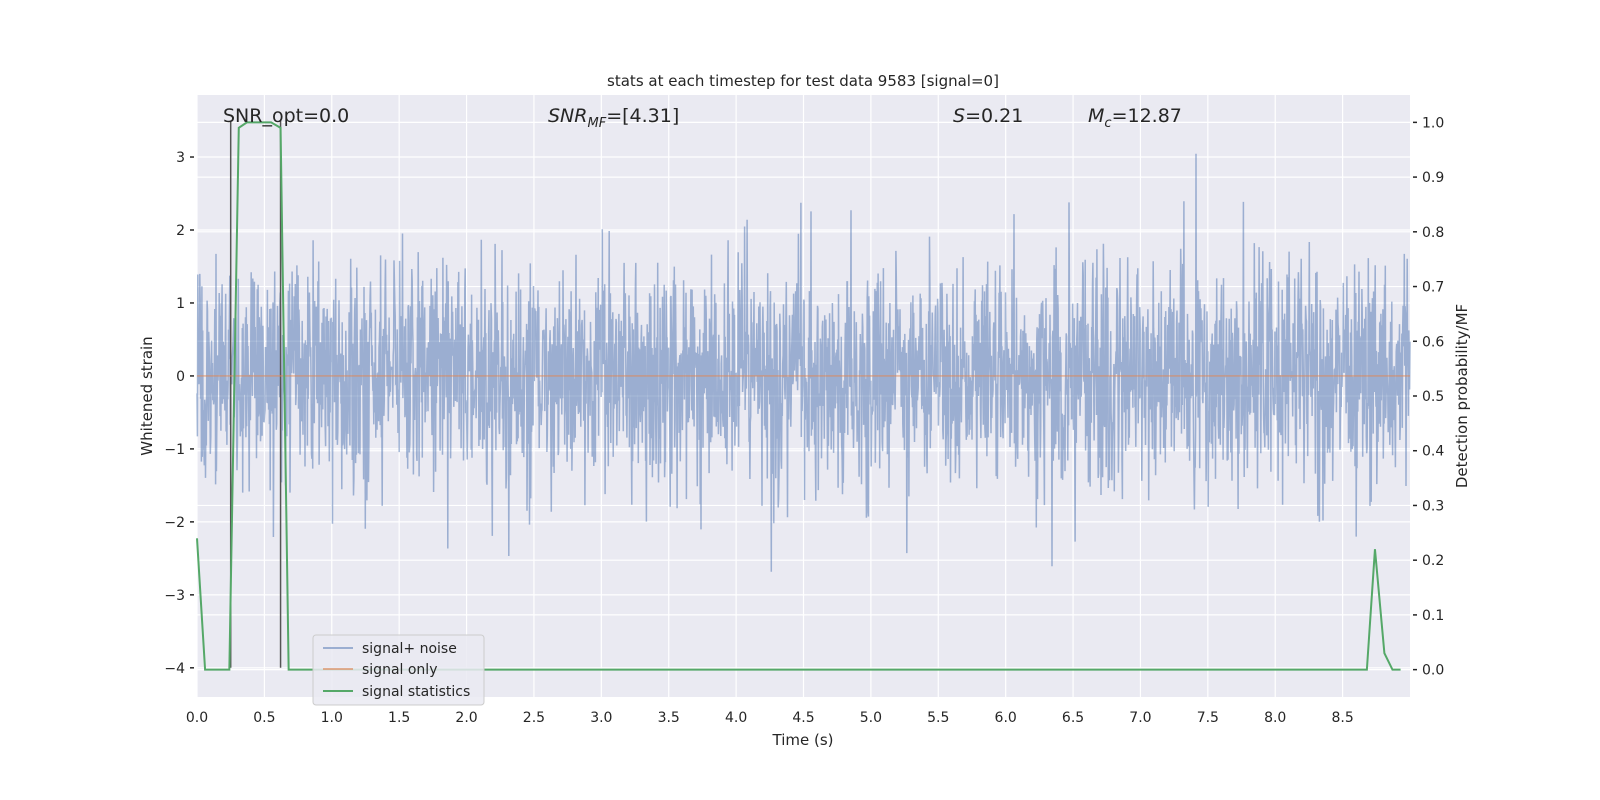  What do you see at coordinates (1107, 123) in the screenshot?
I see `mc-sub: c` at bounding box center [1107, 123].